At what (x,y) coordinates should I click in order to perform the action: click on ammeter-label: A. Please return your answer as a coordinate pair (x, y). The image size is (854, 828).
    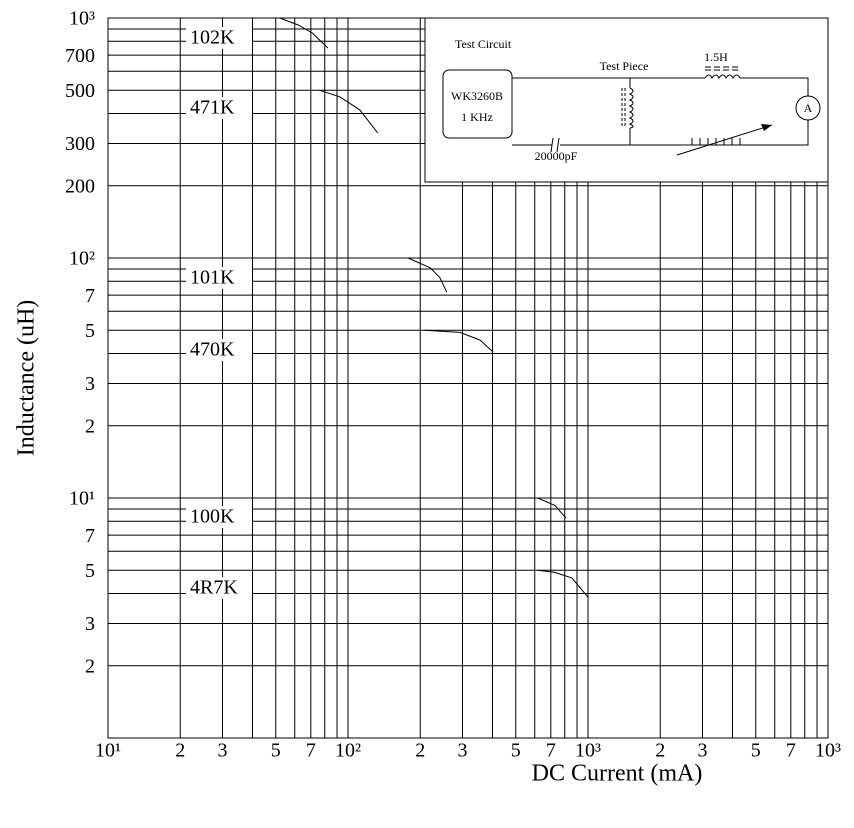
    Looking at the image, I should click on (808, 108).